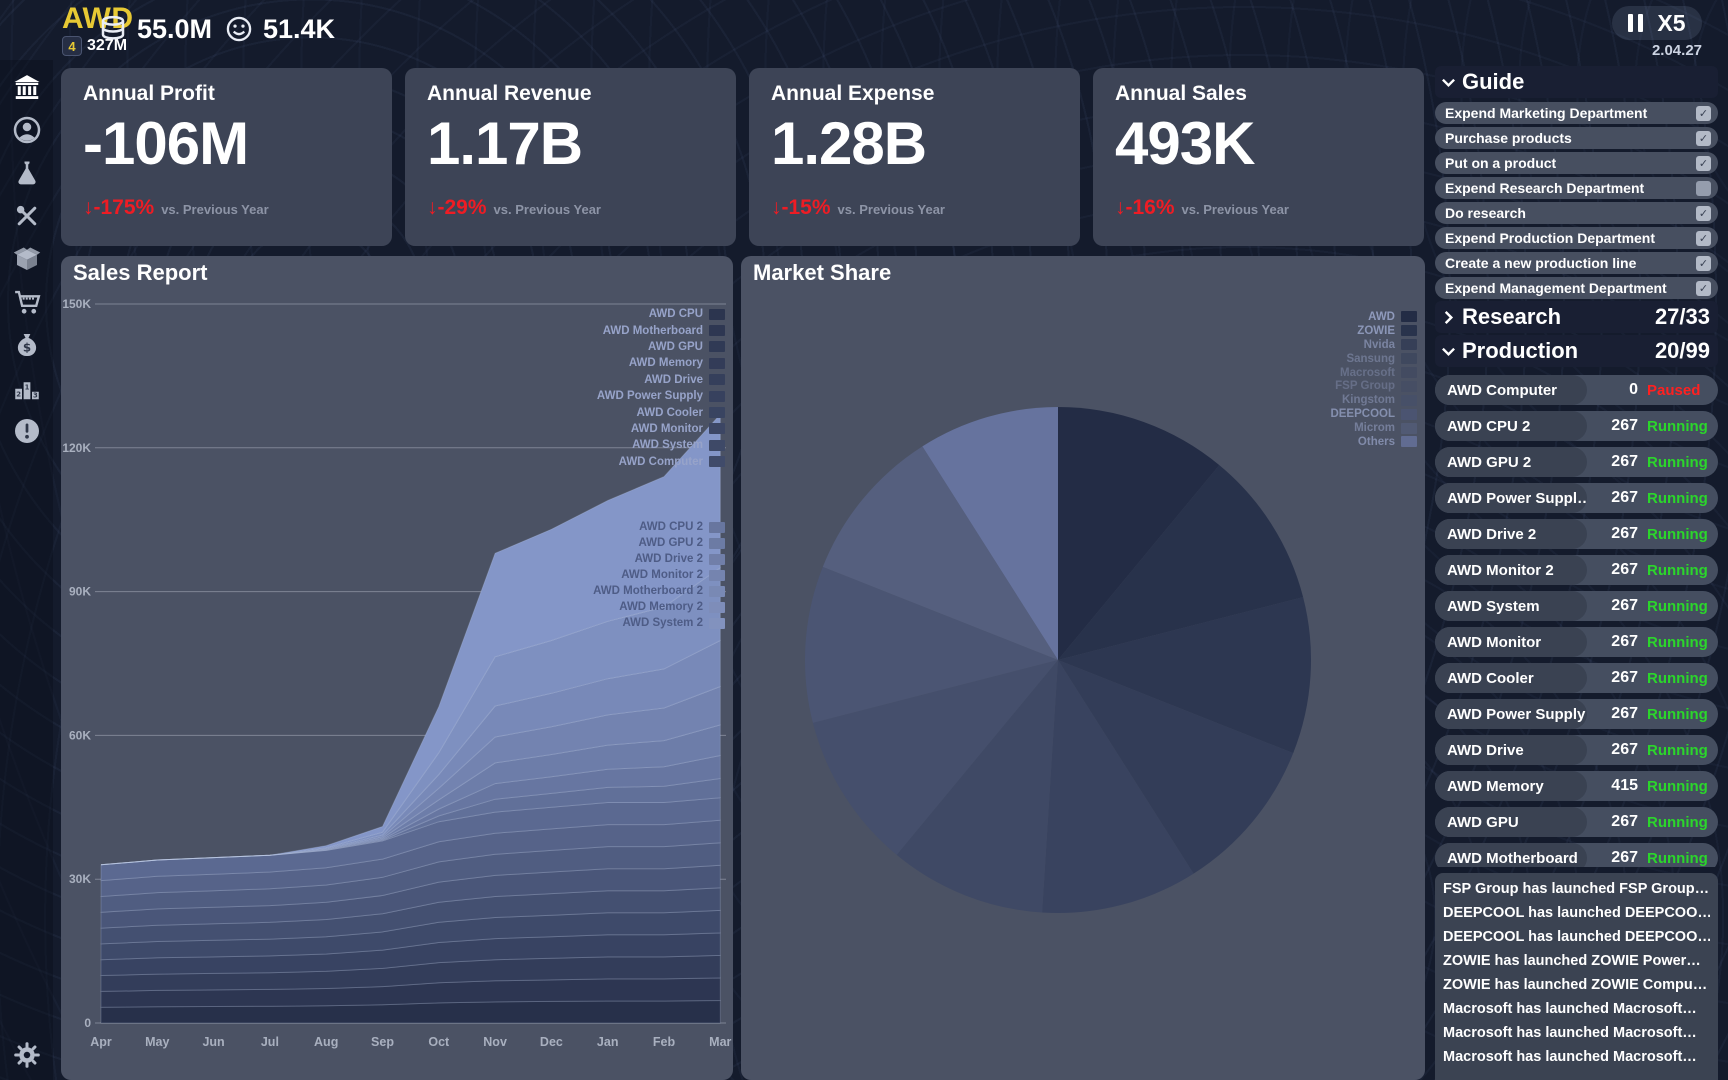  I want to click on bank-icon, so click(27, 87).